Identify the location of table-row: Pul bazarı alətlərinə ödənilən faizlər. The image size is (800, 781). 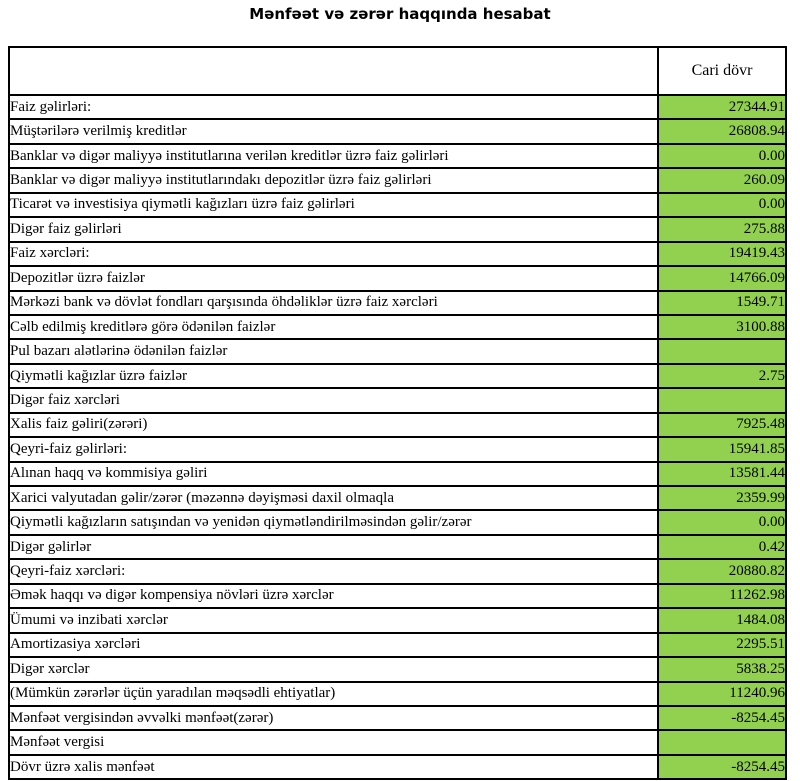
(397, 351).